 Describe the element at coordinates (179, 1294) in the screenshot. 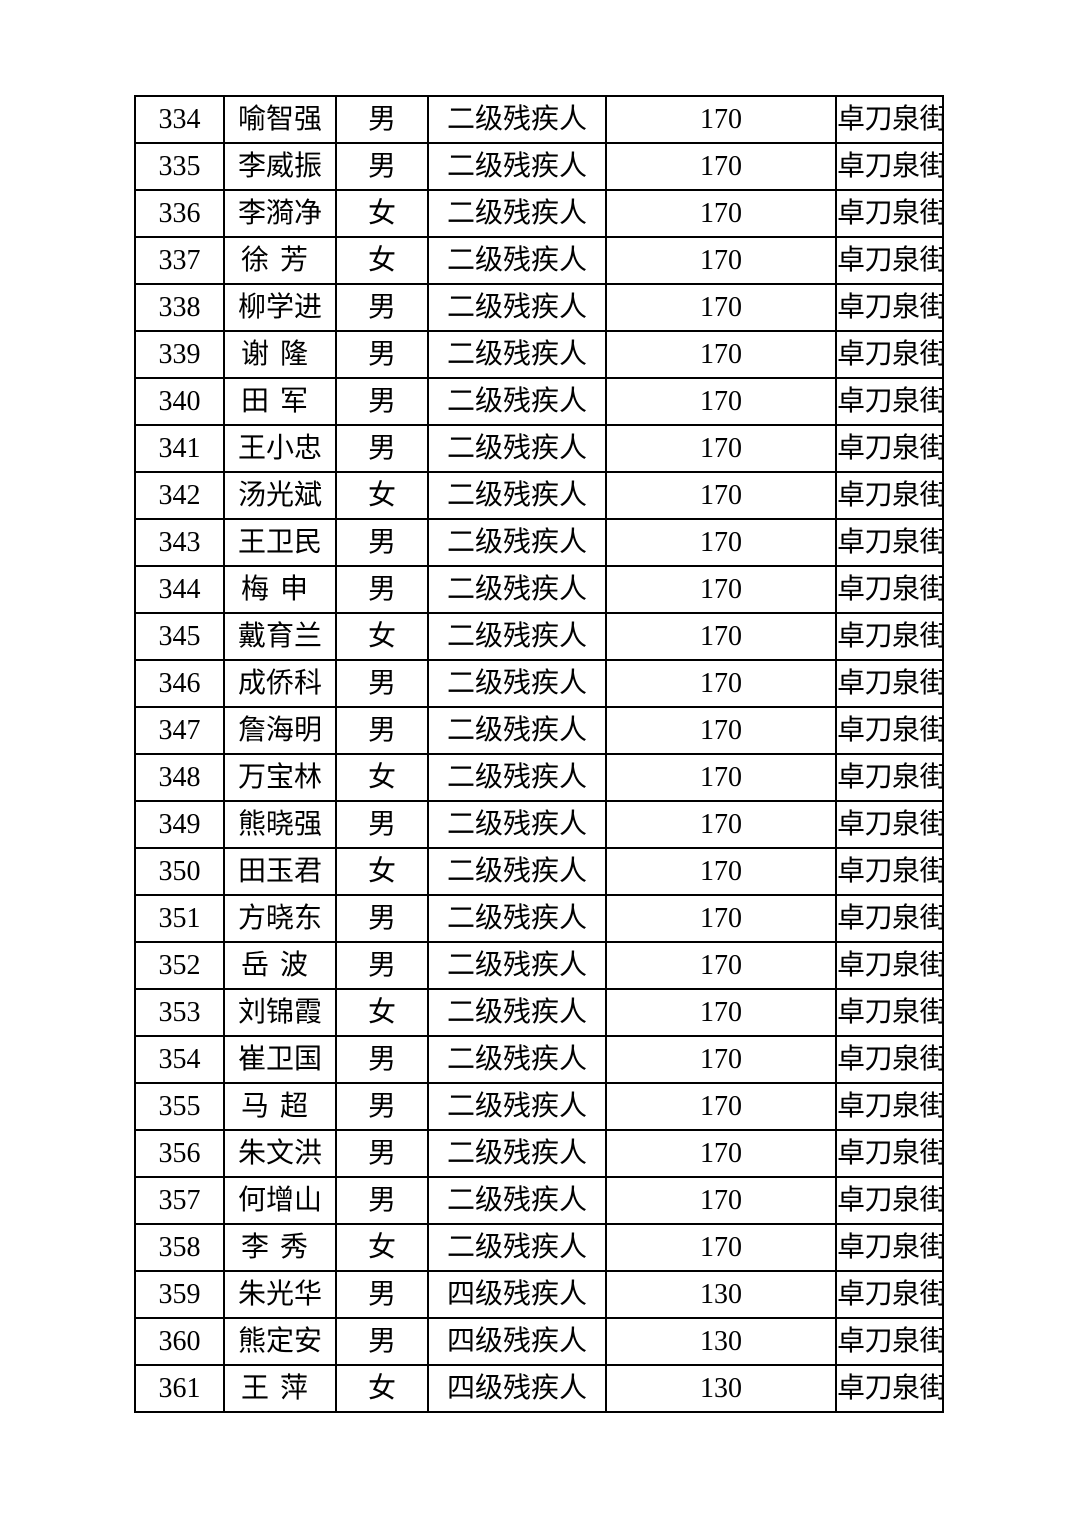

I see `cell-serial-number: 359` at that location.